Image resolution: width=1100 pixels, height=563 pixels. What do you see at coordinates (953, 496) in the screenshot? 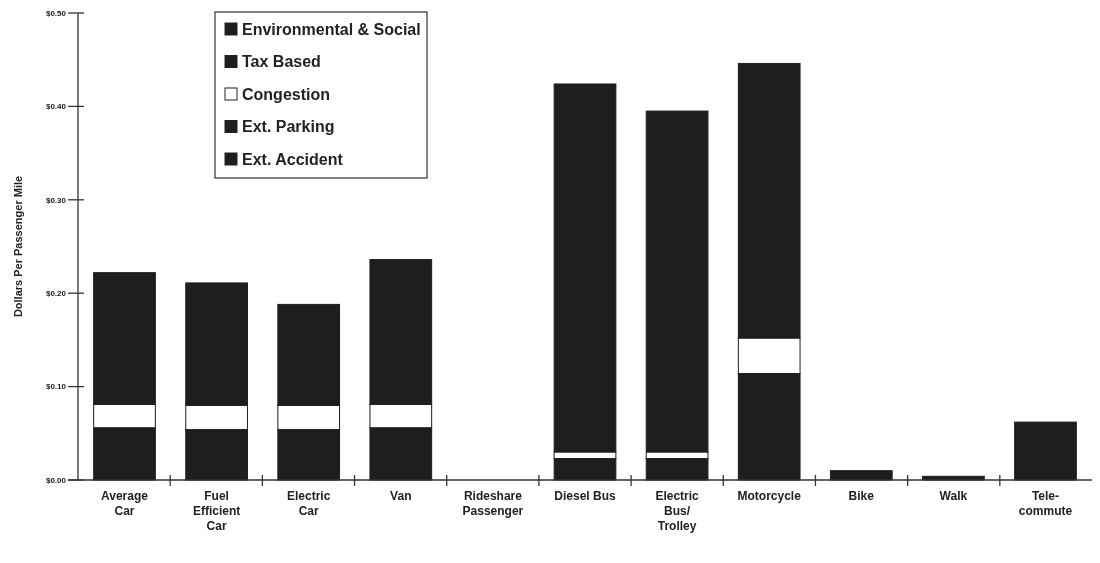
I see `x-tick-label: Walk` at bounding box center [953, 496].